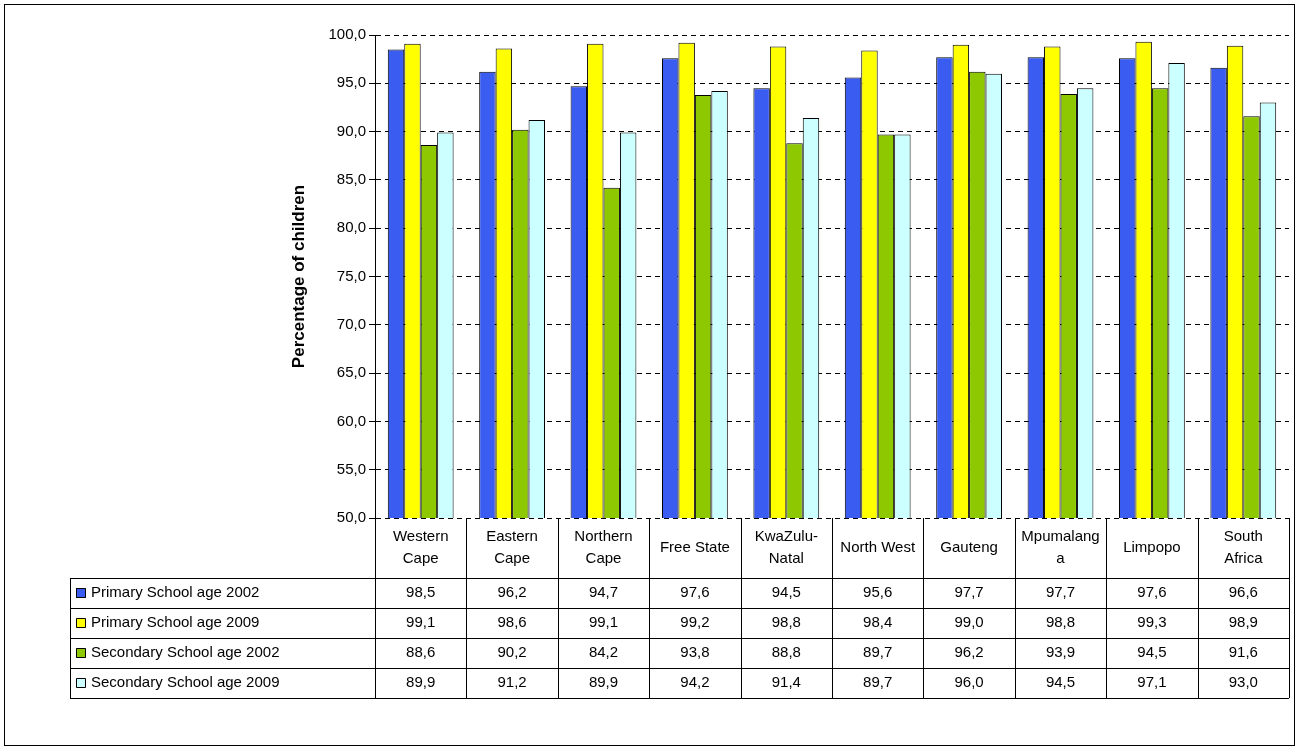 The width and height of the screenshot is (1301, 752). Describe the element at coordinates (1152, 547) in the screenshot. I see `x-tick-label: Limpopo` at that location.